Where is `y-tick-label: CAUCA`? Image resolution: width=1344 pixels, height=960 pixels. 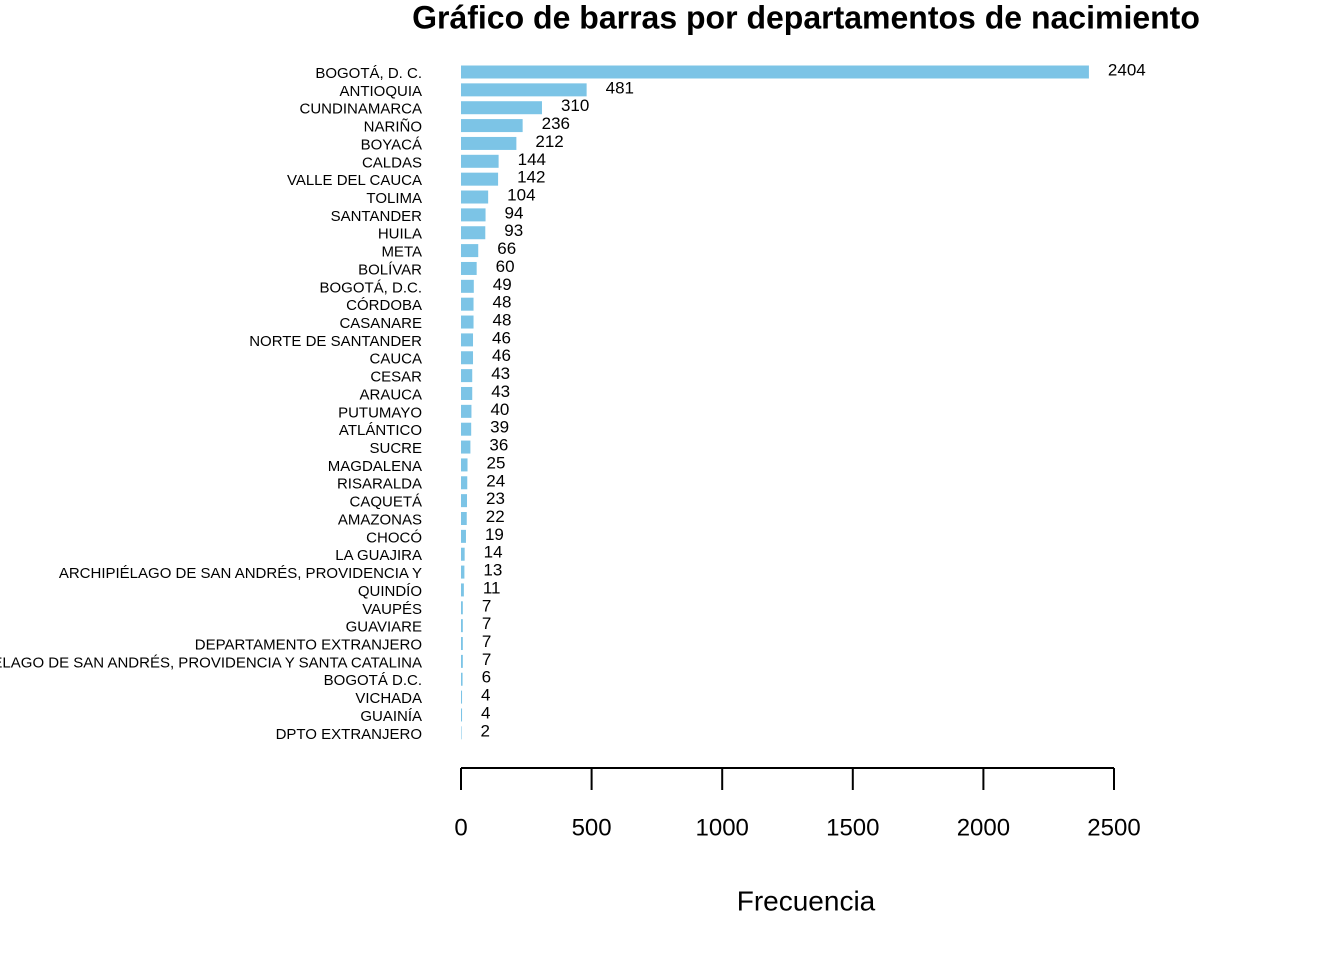
y-tick-label: CAUCA is located at coordinates (395, 359).